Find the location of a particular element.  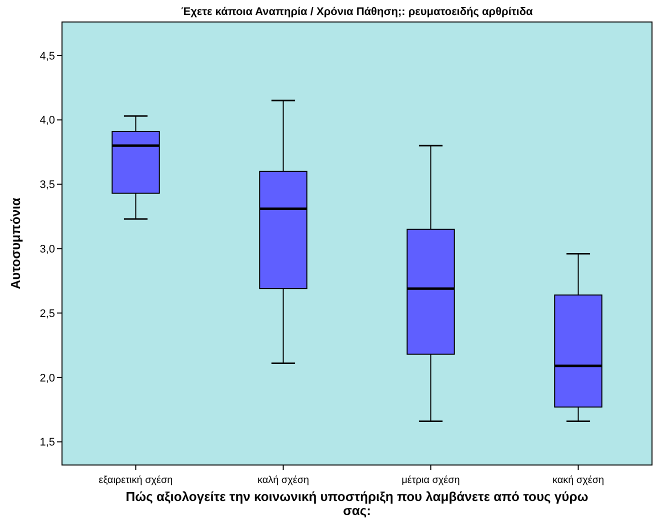

y-tick-label: 2,0 is located at coordinates (47, 378).